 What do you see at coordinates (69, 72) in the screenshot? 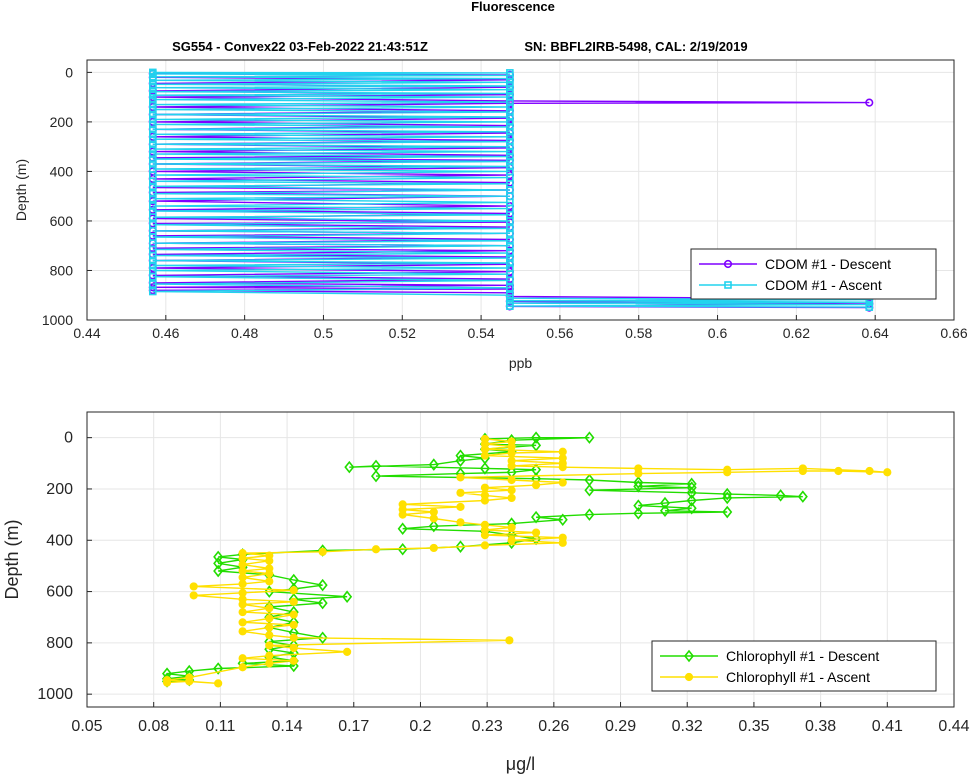
I see `y-tick-label: 0` at bounding box center [69, 72].